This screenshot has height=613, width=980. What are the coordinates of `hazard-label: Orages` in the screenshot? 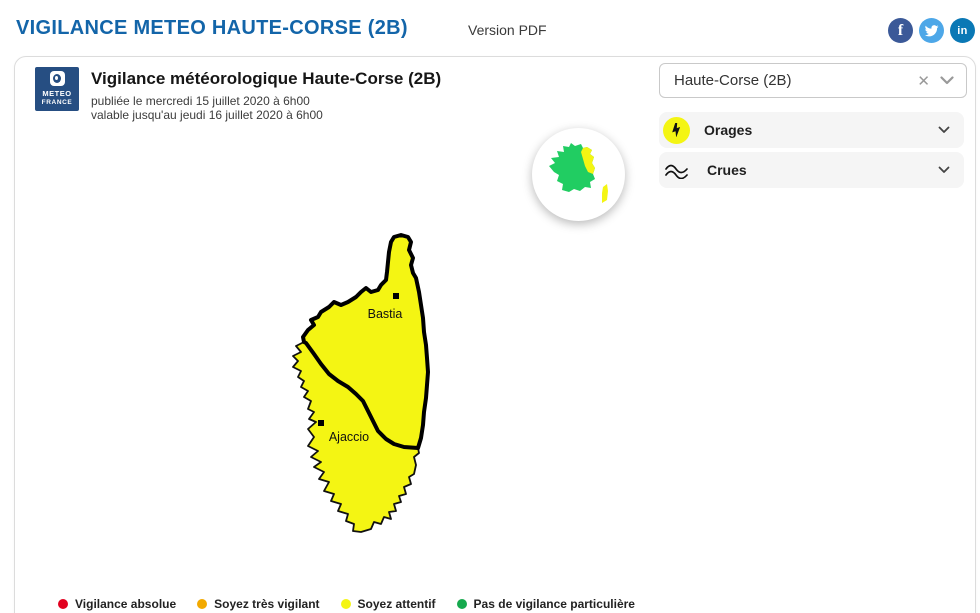 It's located at (728, 130).